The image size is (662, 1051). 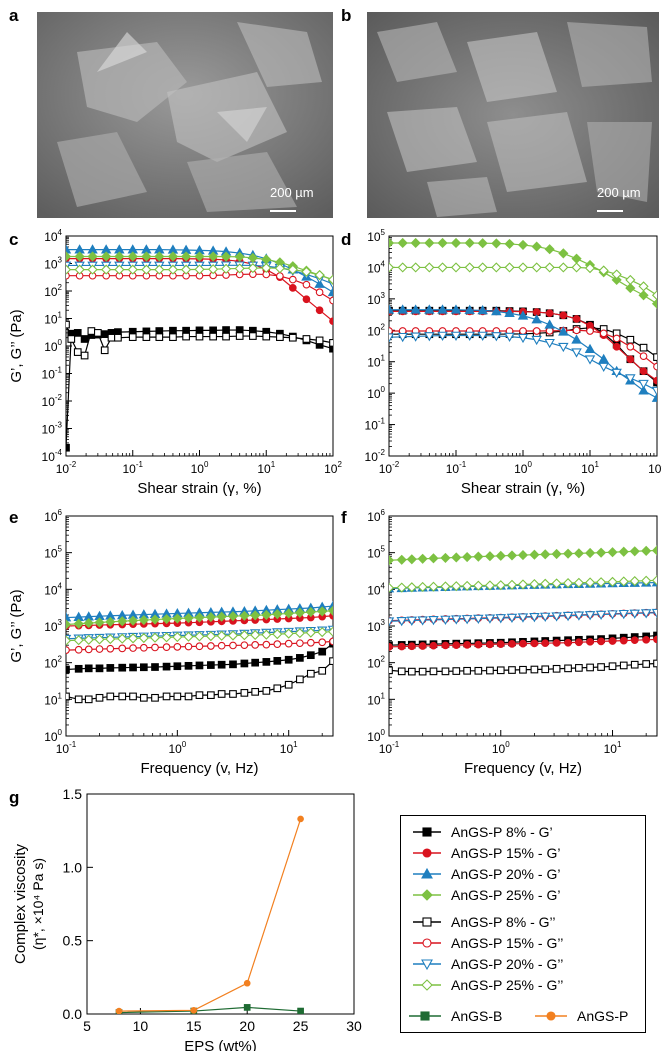 What do you see at coordinates (590, 468) in the screenshot?
I see `x-tick-label: 10¹` at bounding box center [590, 468].